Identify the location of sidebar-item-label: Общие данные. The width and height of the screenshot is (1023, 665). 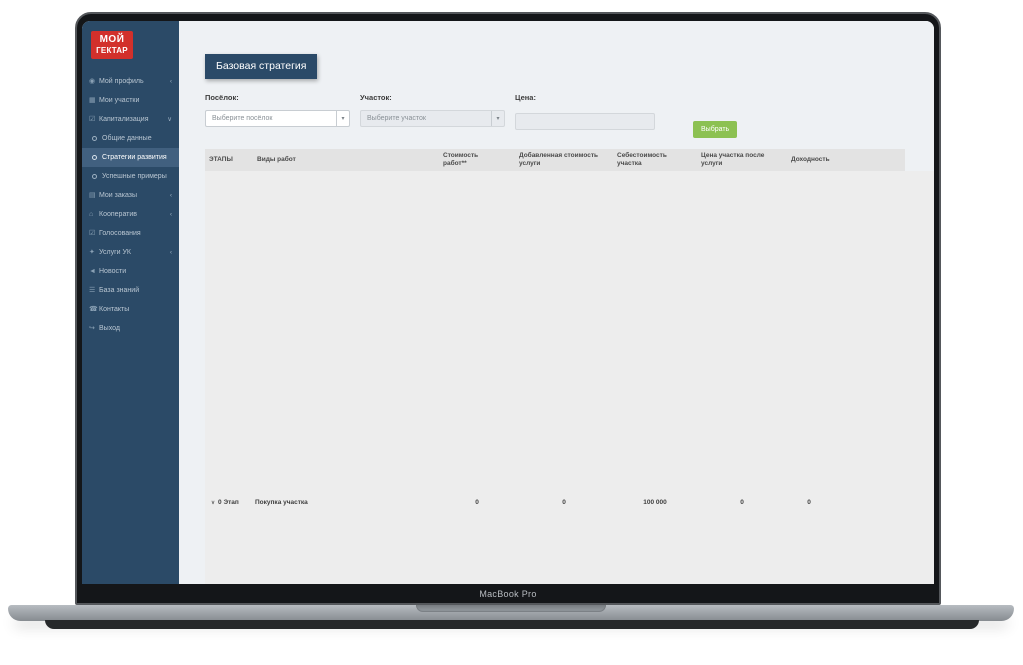
(127, 138).